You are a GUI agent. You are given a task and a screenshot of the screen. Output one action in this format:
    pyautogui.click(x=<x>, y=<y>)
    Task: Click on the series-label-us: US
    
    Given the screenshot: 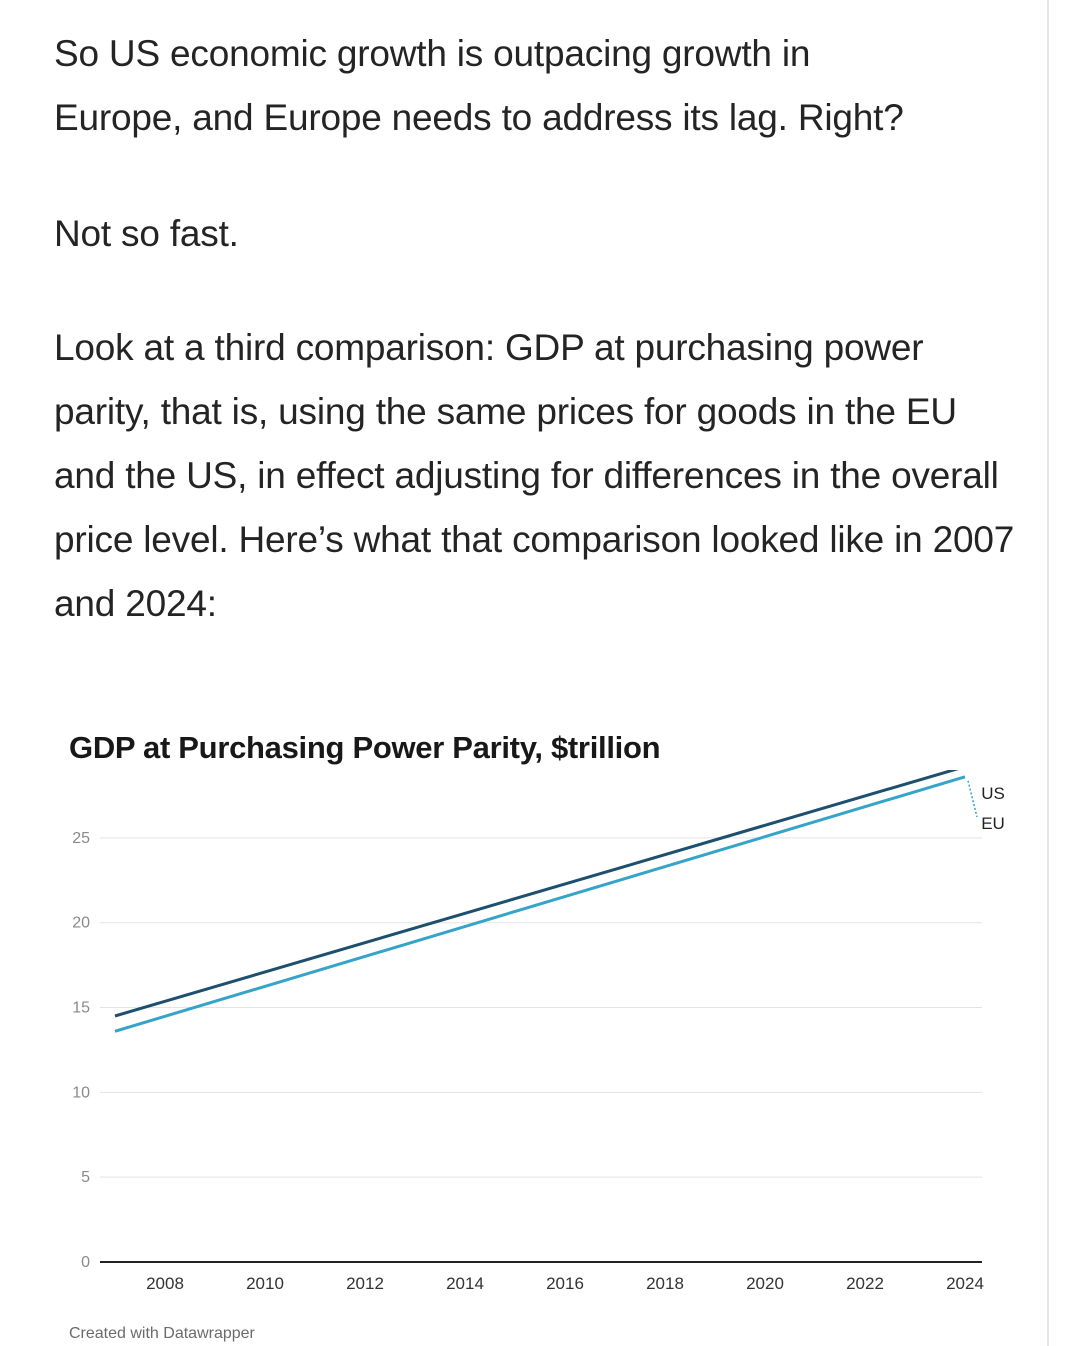 What is the action you would take?
    pyautogui.click(x=993, y=793)
    